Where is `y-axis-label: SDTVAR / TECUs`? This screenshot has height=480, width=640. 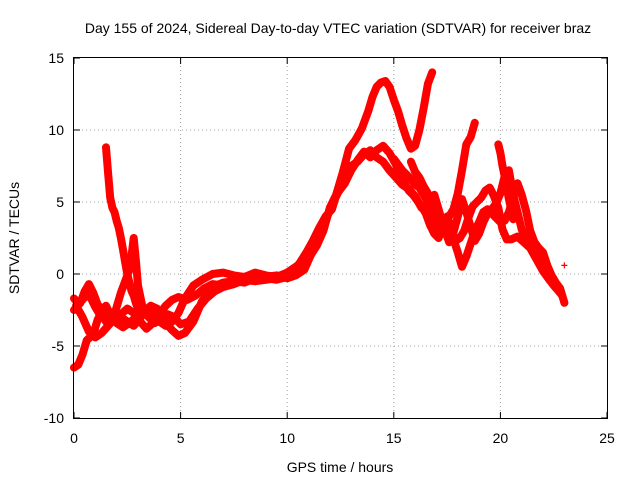
y-axis-label: SDTVAR / TECUs is located at coordinates (14, 238).